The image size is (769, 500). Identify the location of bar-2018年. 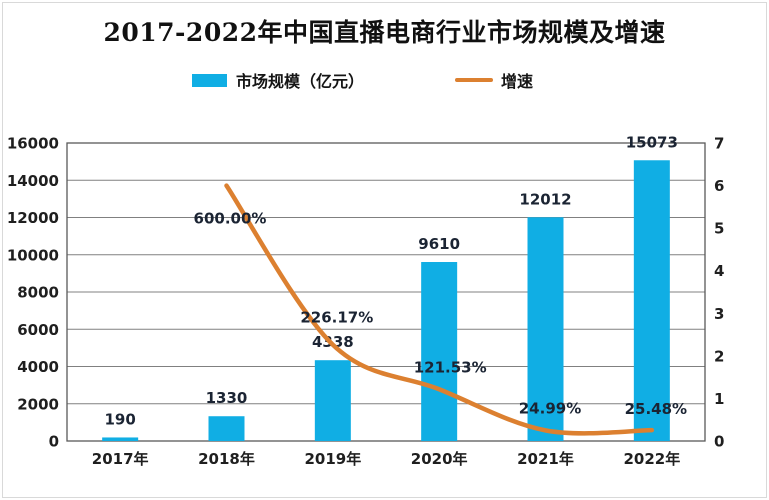
(226, 428).